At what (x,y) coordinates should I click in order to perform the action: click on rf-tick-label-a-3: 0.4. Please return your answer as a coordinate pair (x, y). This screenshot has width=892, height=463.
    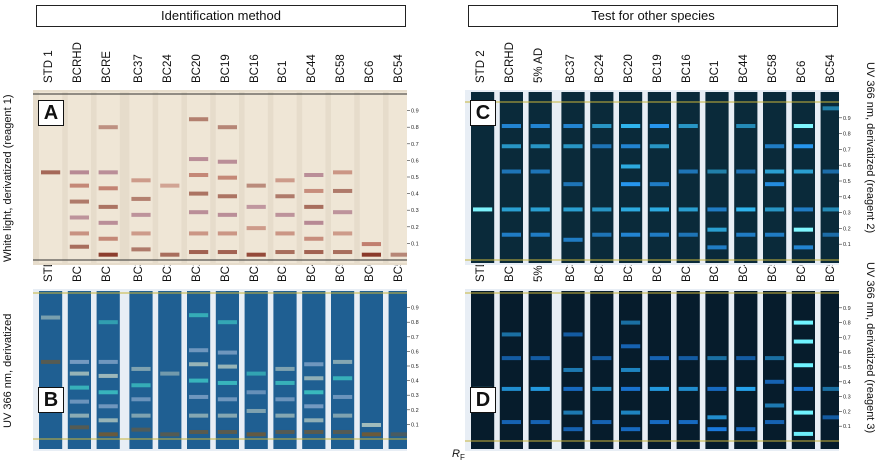
    Looking at the image, I should click on (415, 195).